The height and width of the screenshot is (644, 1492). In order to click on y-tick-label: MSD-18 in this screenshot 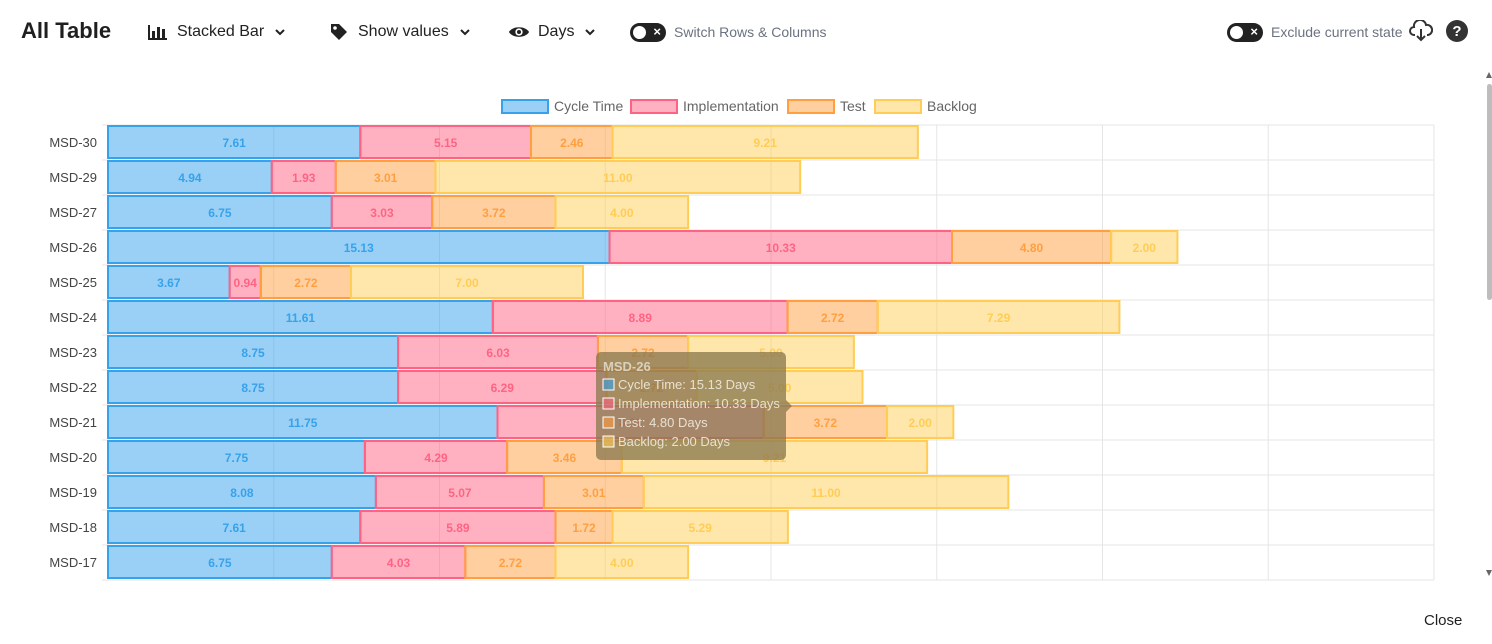, I will do `click(73, 527)`.